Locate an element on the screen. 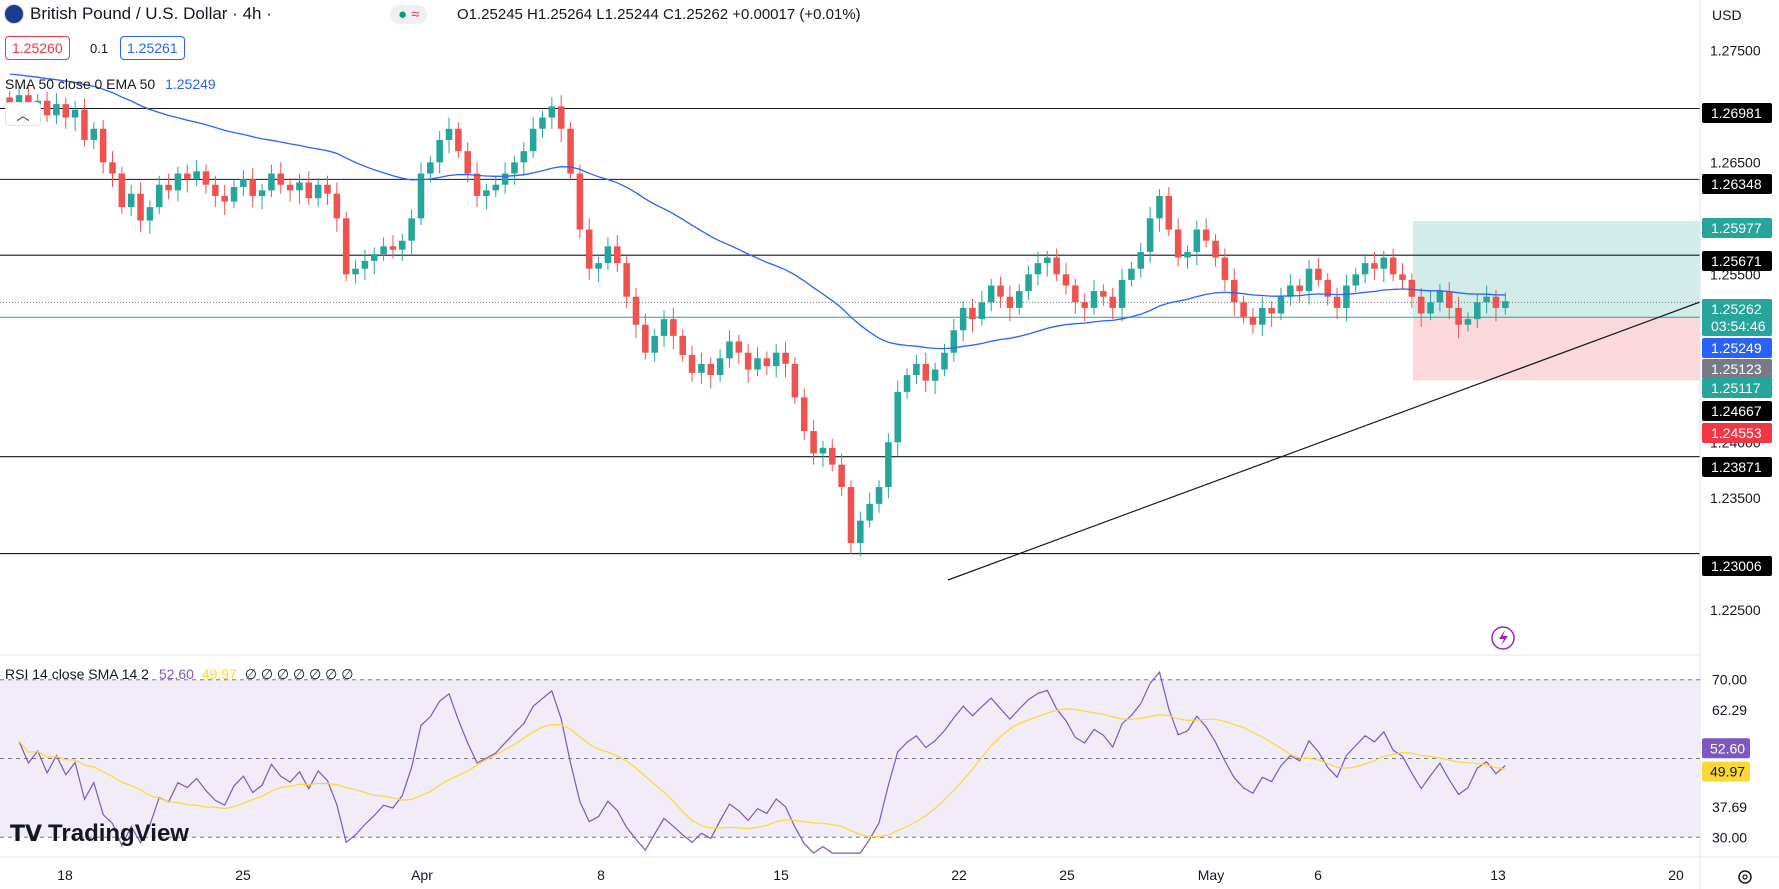  status-pill: ● ≈ is located at coordinates (409, 14).